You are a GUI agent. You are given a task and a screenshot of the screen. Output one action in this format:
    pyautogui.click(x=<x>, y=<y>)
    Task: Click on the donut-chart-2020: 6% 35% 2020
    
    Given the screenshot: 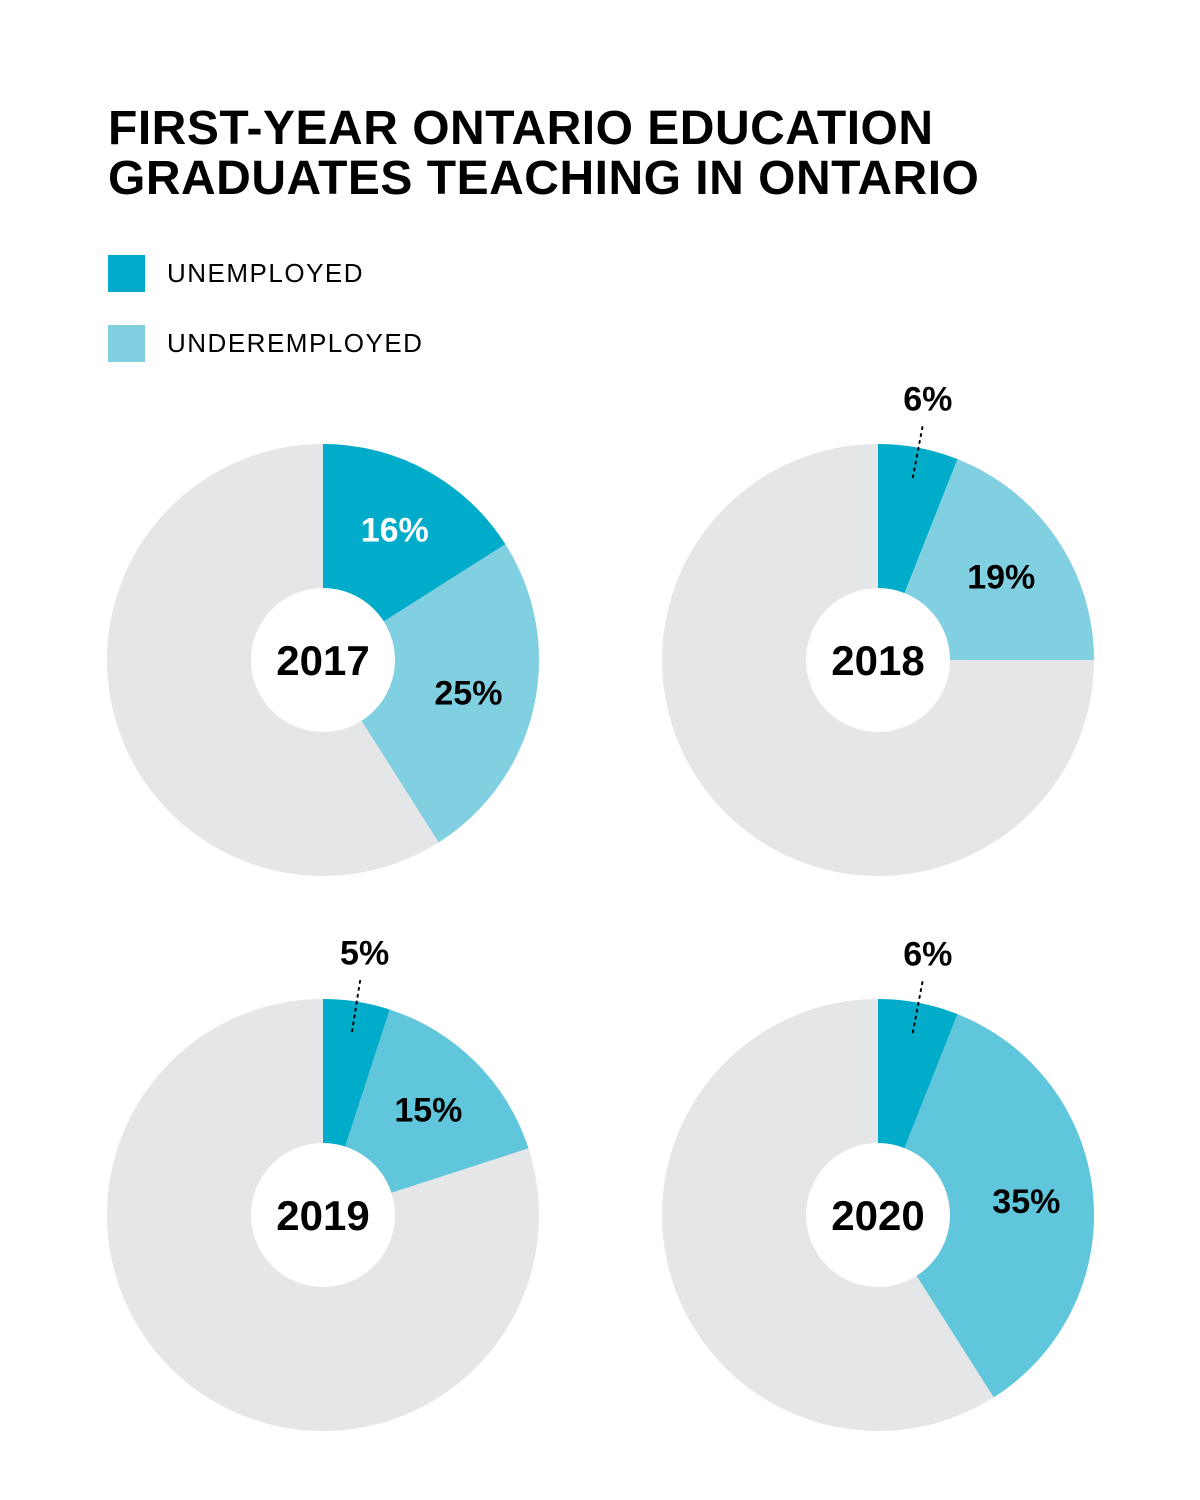 What is the action you would take?
    pyautogui.click(x=878, y=1183)
    